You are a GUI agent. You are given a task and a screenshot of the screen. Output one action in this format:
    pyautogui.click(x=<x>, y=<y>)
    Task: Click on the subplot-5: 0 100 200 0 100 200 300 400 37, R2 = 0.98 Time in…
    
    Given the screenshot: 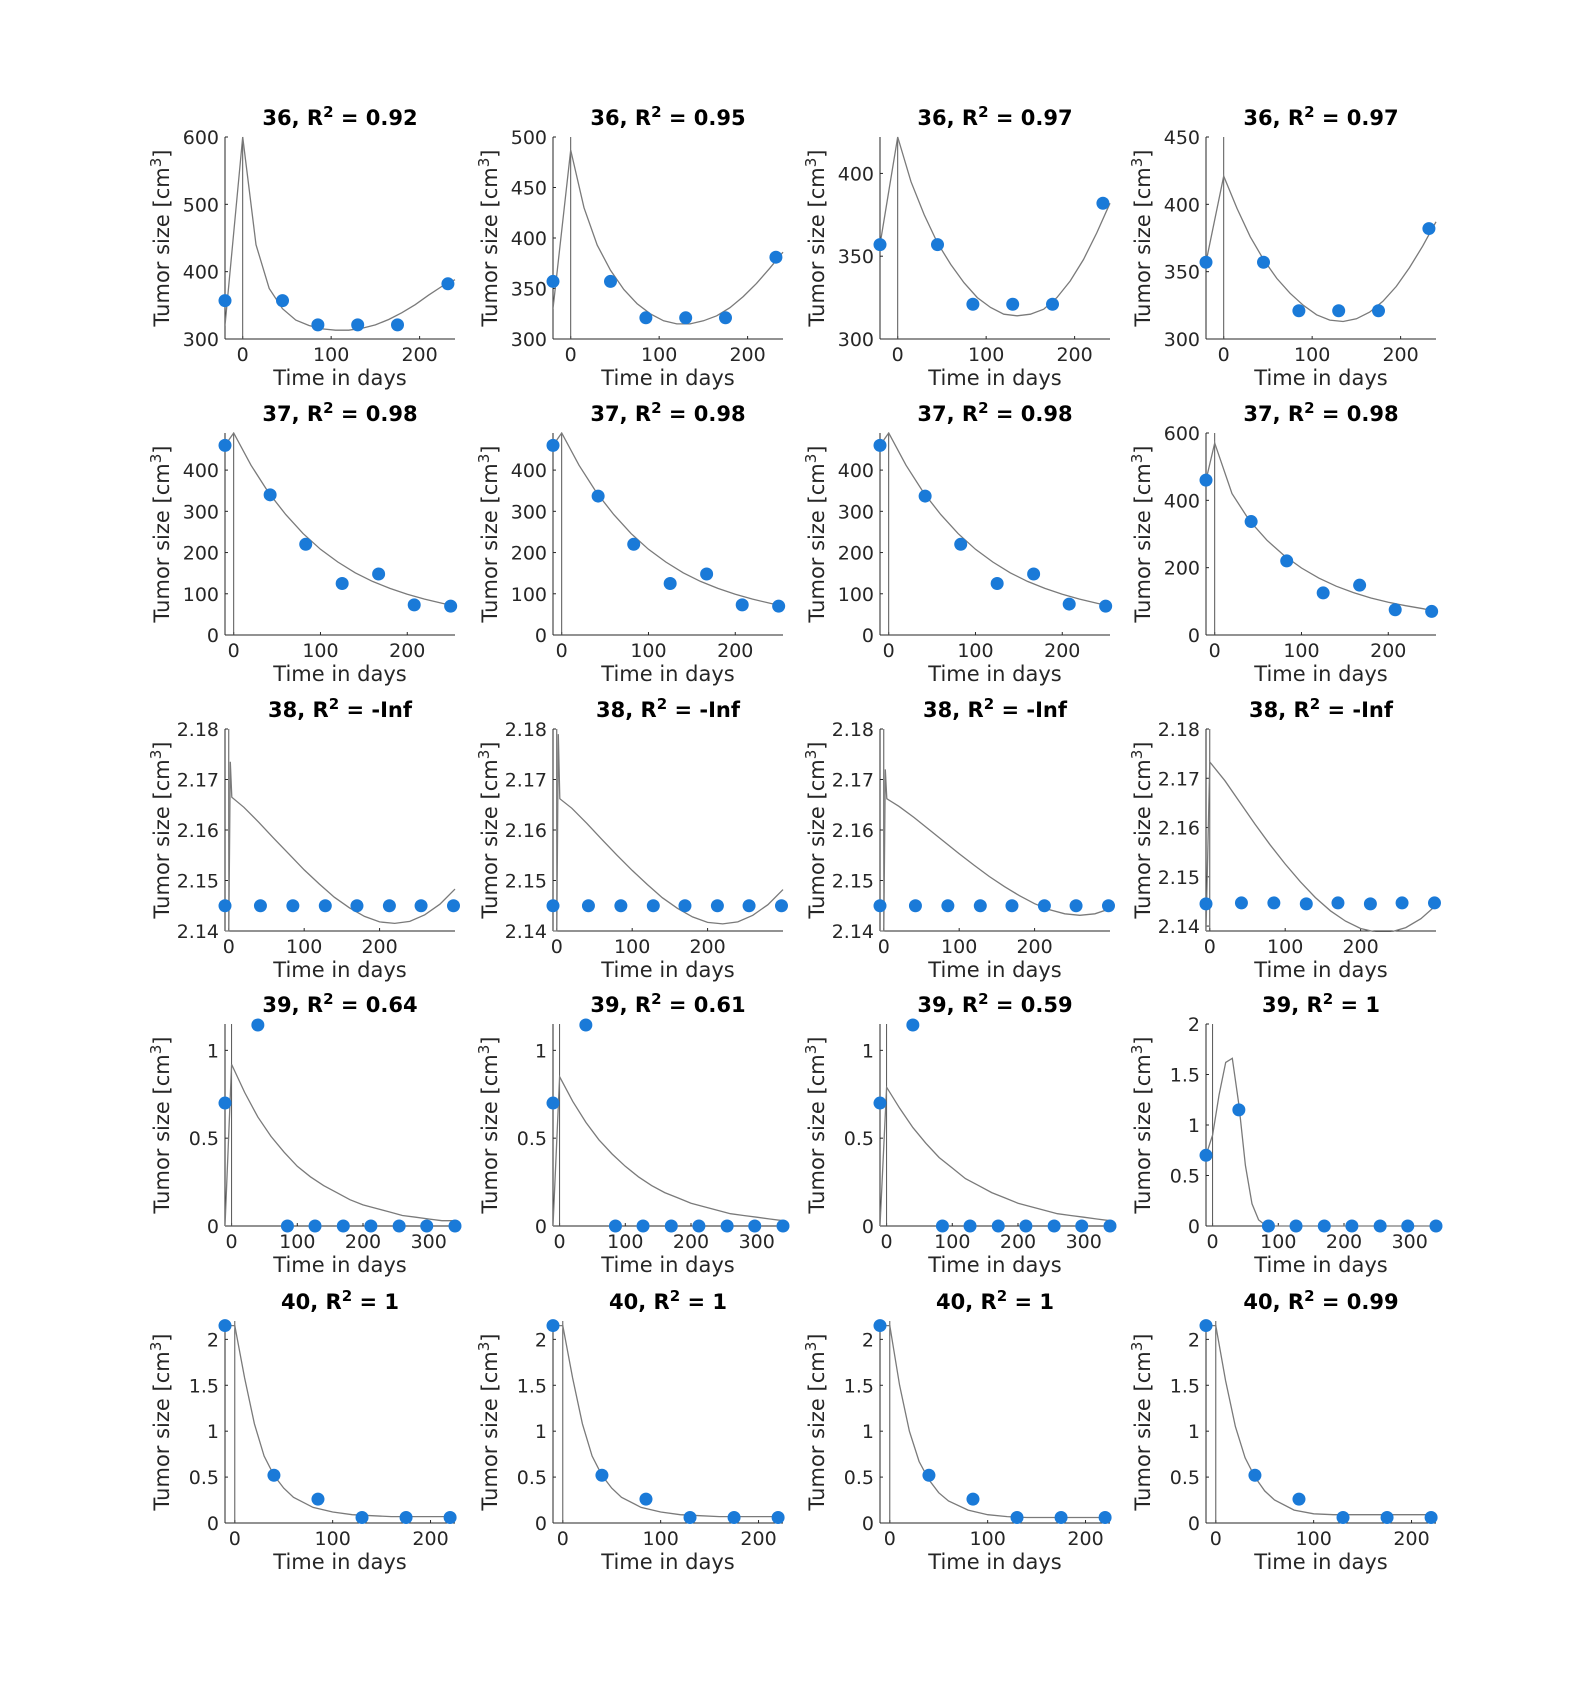 What is the action you would take?
    pyautogui.click(x=302, y=542)
    